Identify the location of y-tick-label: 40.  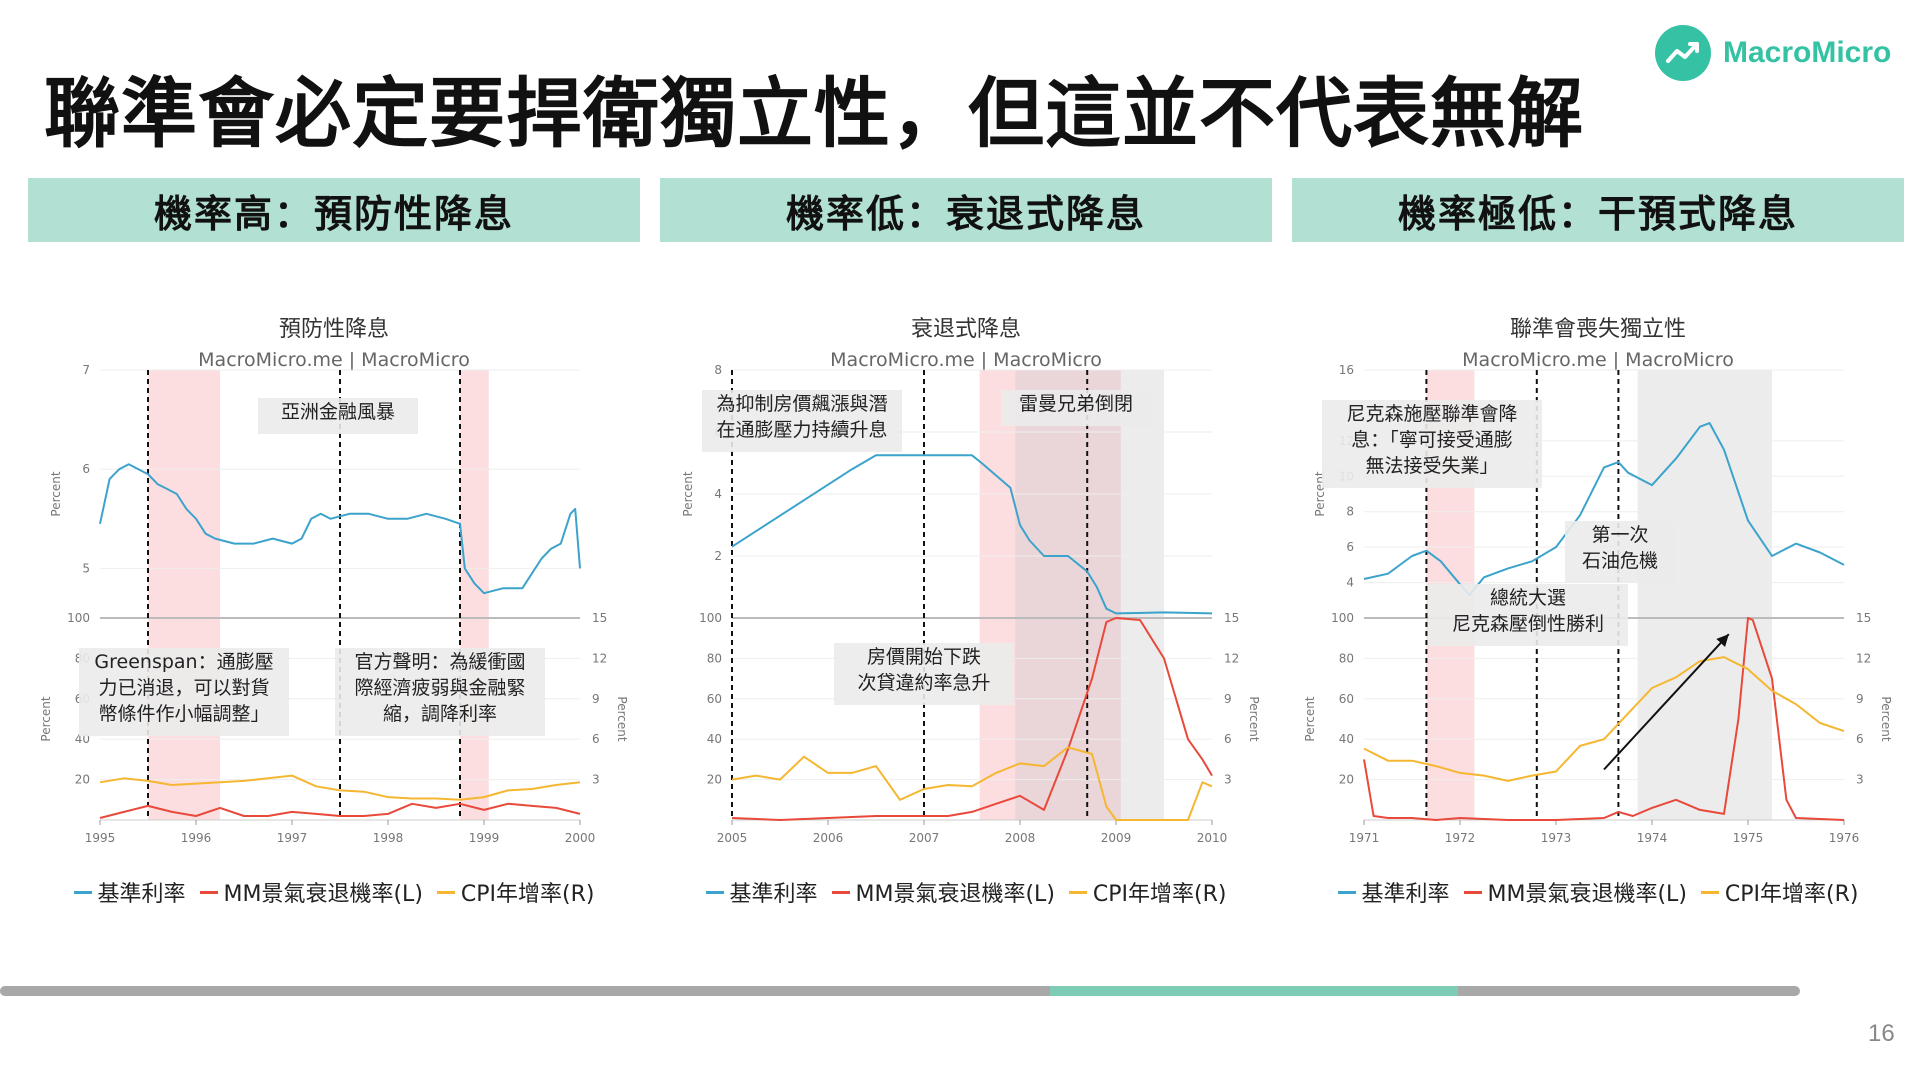
(1346, 739).